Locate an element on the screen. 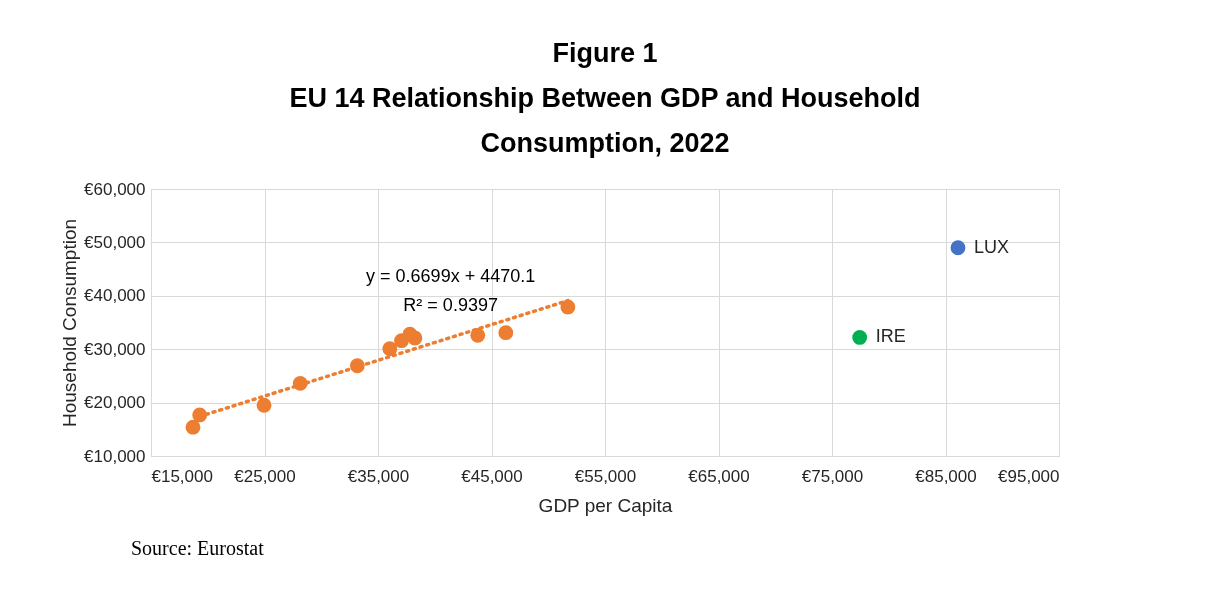 The width and height of the screenshot is (1210, 603). x-tick-label: €15,000 is located at coordinates (182, 476).